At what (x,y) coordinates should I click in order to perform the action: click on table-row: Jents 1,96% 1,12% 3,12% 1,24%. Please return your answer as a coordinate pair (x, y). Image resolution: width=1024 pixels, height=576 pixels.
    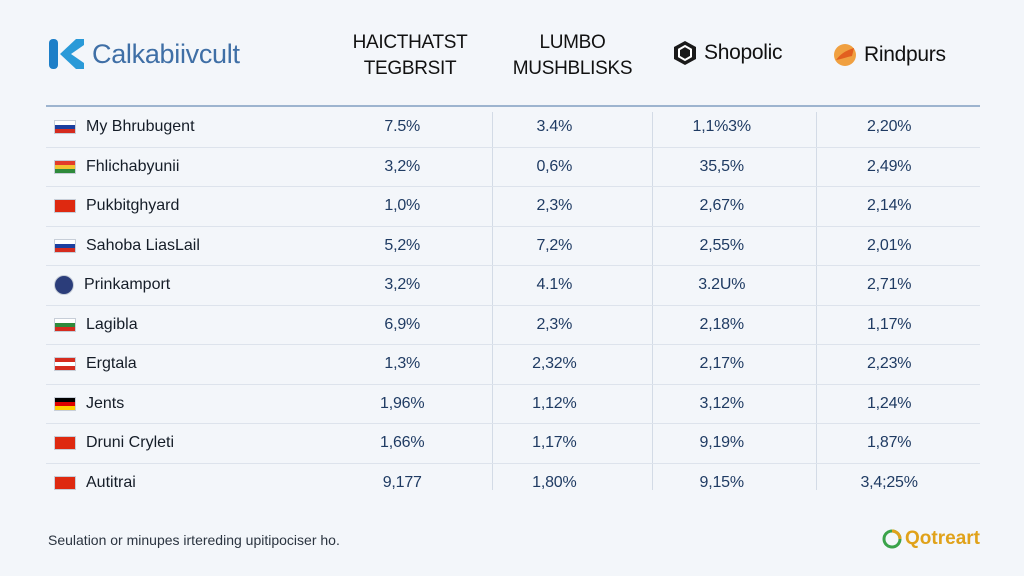
    Looking at the image, I should click on (513, 404).